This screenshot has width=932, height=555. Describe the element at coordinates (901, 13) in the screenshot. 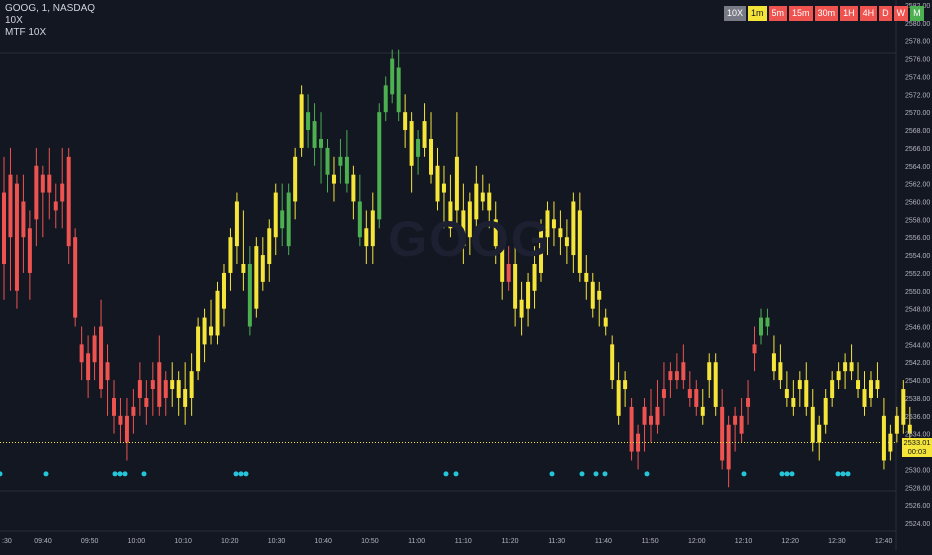

I see `tf-w: W` at that location.